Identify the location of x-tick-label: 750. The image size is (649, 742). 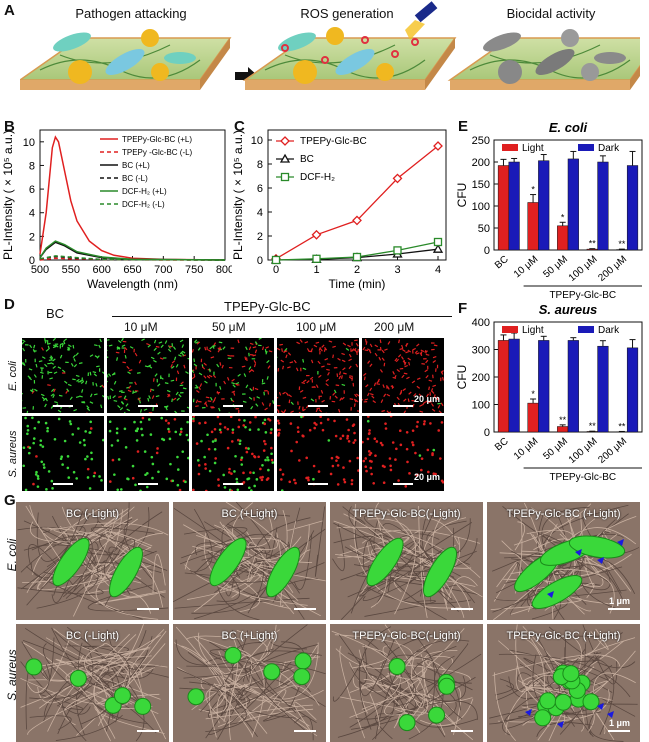
(194, 270).